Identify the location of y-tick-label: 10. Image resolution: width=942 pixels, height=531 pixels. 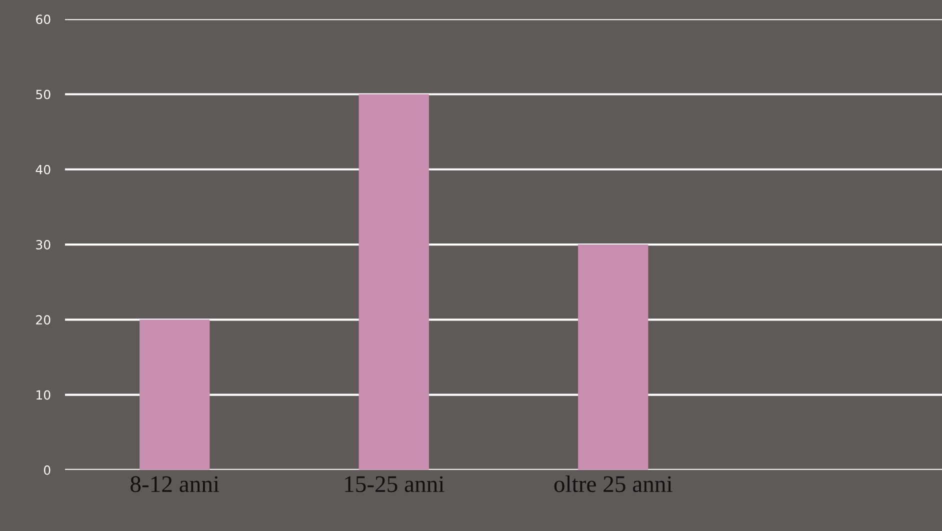
(43, 395).